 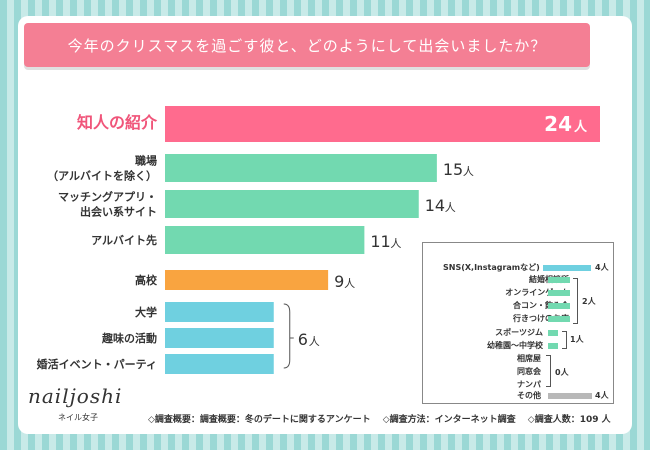 What do you see at coordinates (259, 420) in the screenshot?
I see `survey-overview: ◇調査概要：調査概要：冬のデートに関するアンケート` at bounding box center [259, 420].